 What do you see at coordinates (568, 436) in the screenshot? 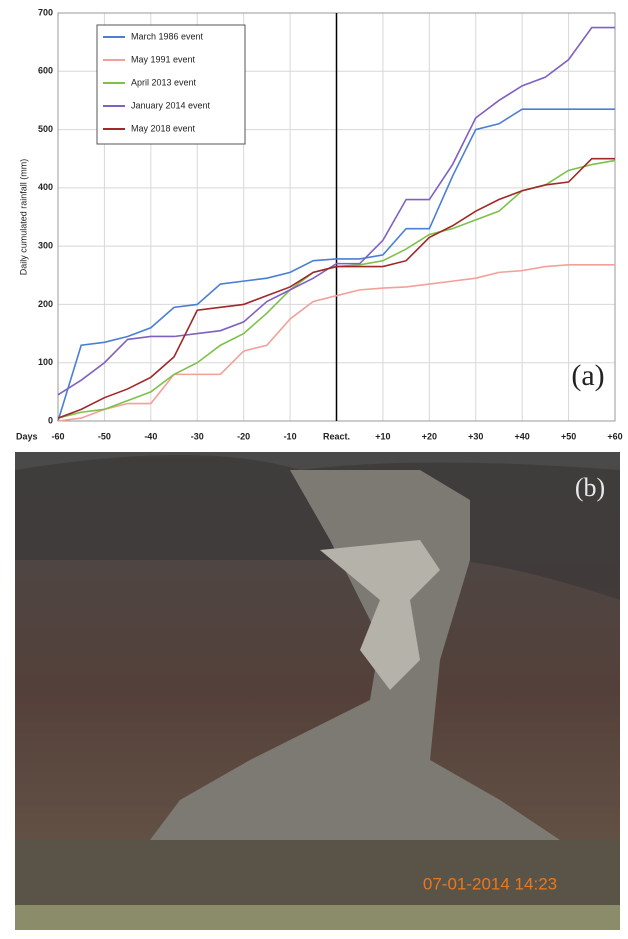
I see `x-tick-label: +50` at bounding box center [568, 436].